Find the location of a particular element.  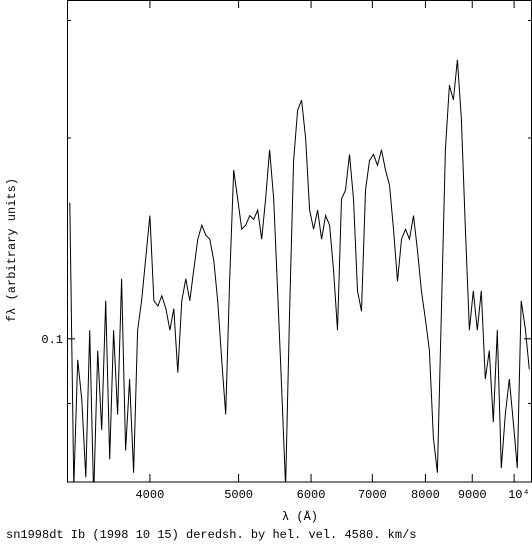

x-tick-label: 6000 is located at coordinates (311, 495).